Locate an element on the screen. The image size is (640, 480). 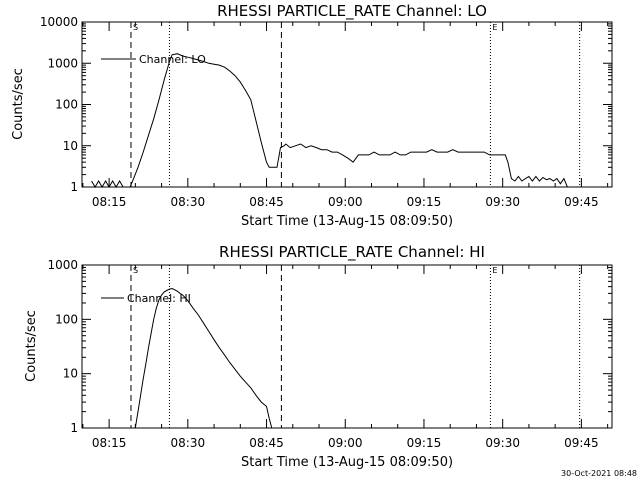
hi-legend-label: Channel: HI is located at coordinates (159, 298).